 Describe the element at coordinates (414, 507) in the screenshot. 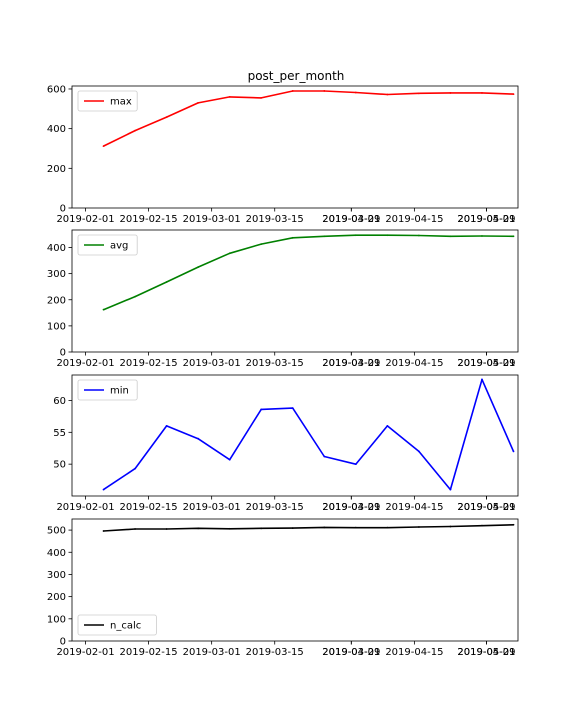

I see `panel-3-xtick-label: 2019-04-15` at that location.